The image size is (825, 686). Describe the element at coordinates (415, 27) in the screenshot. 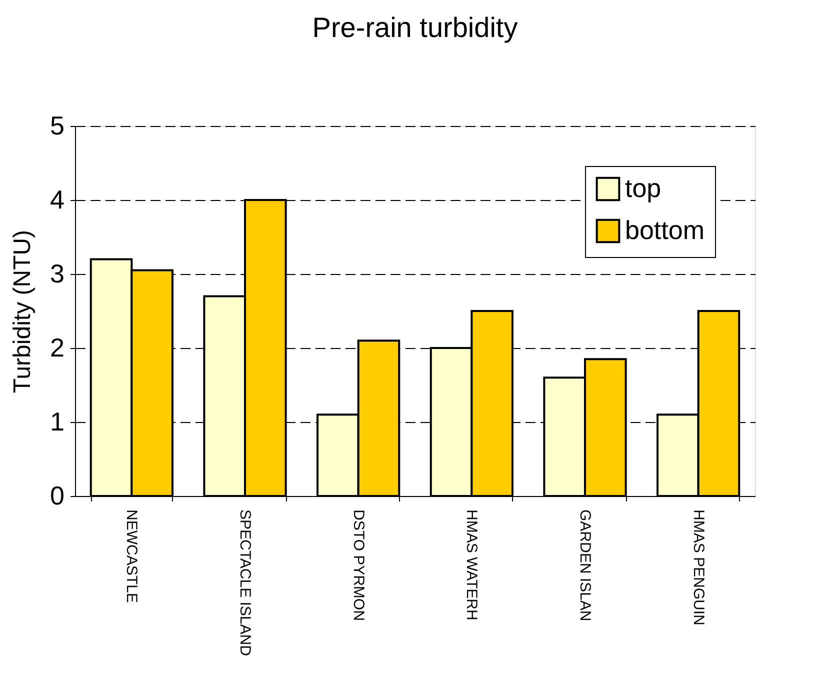

I see `chart-title: Pre-rain turbidity` at that location.